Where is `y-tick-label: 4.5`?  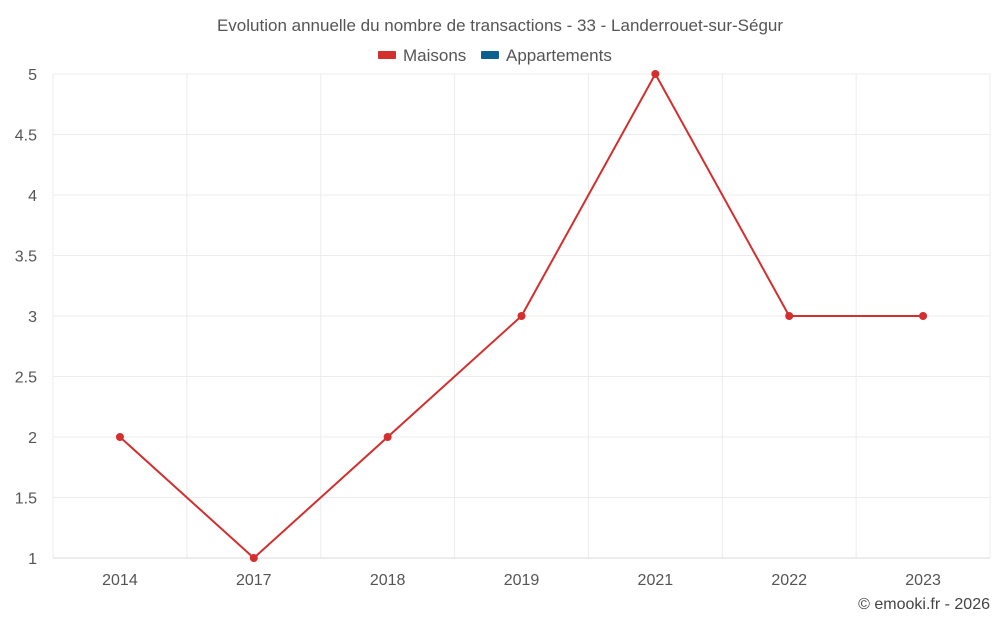 y-tick-label: 4.5 is located at coordinates (26, 136).